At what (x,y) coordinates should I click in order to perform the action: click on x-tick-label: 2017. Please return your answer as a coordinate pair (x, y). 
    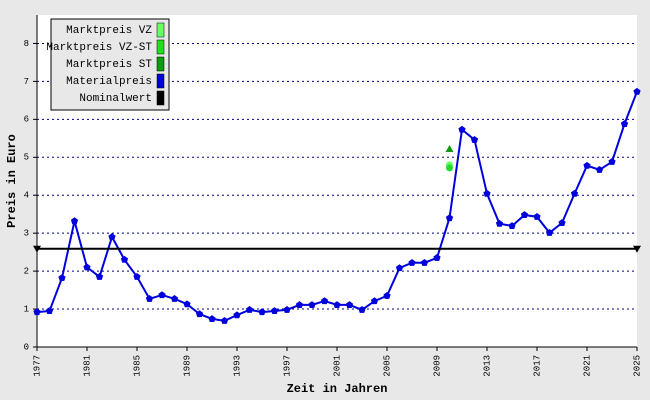
    Looking at the image, I should click on (537, 366).